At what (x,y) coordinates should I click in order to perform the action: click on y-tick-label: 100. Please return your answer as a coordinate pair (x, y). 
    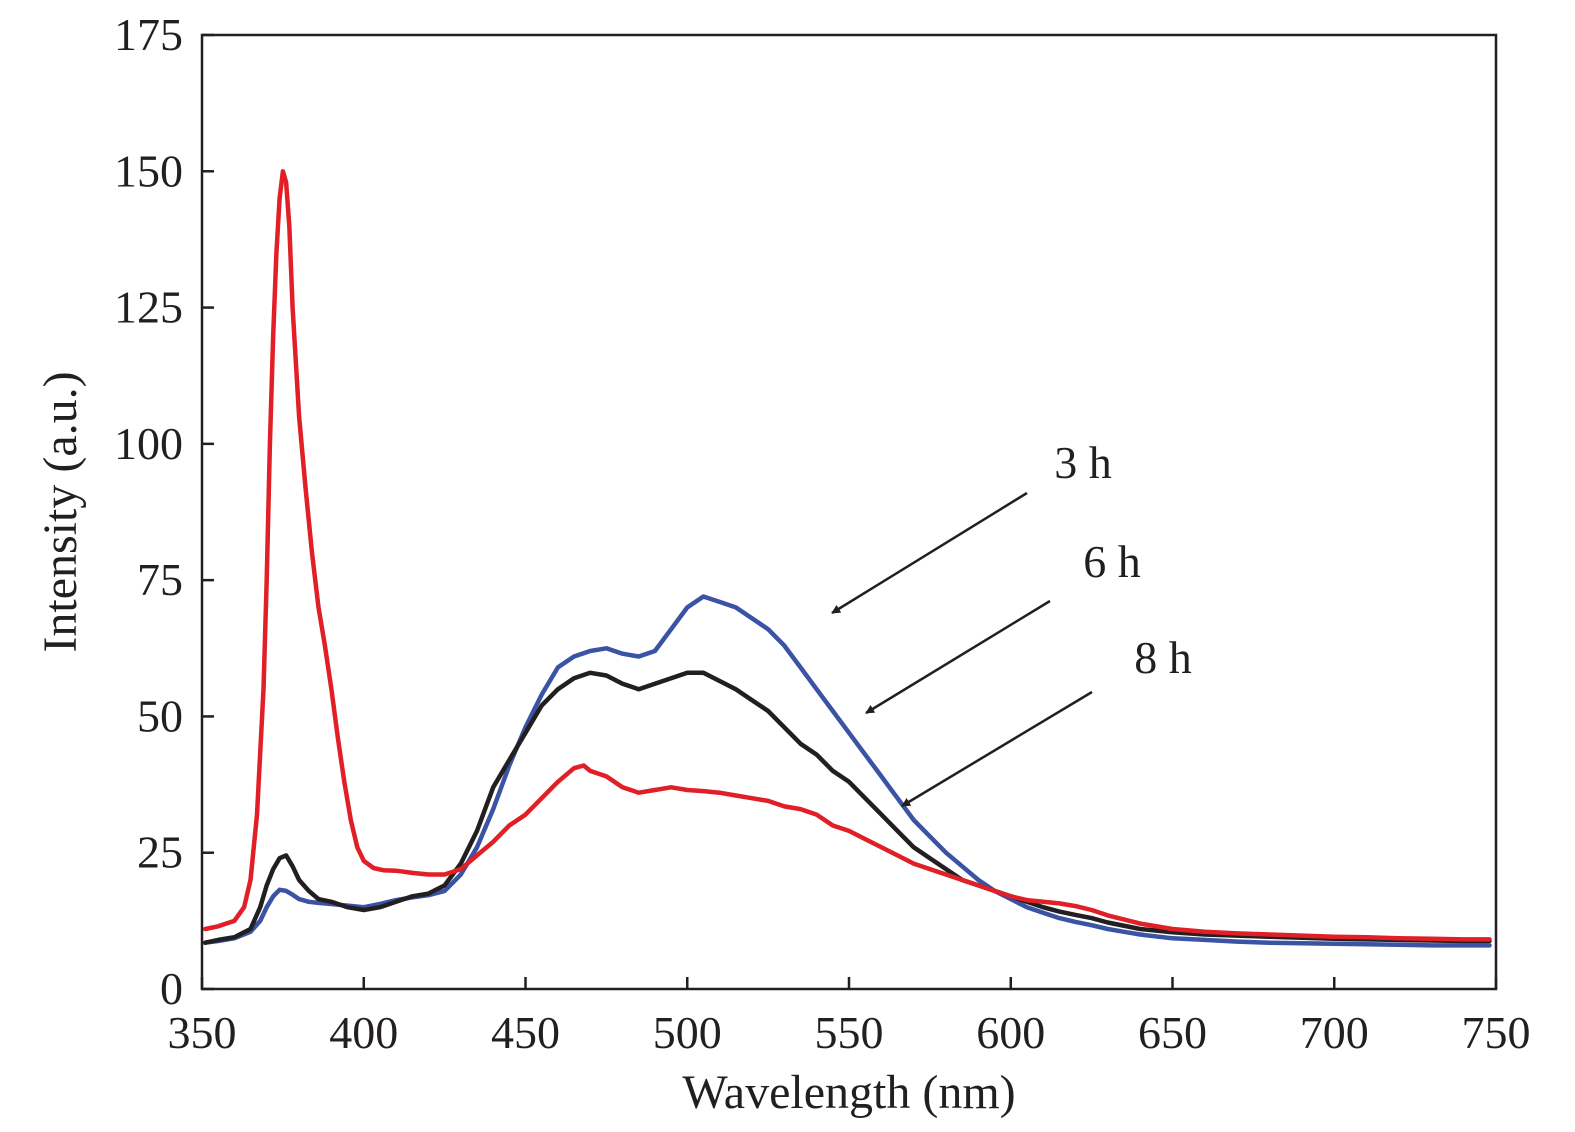
    Looking at the image, I should click on (148, 443).